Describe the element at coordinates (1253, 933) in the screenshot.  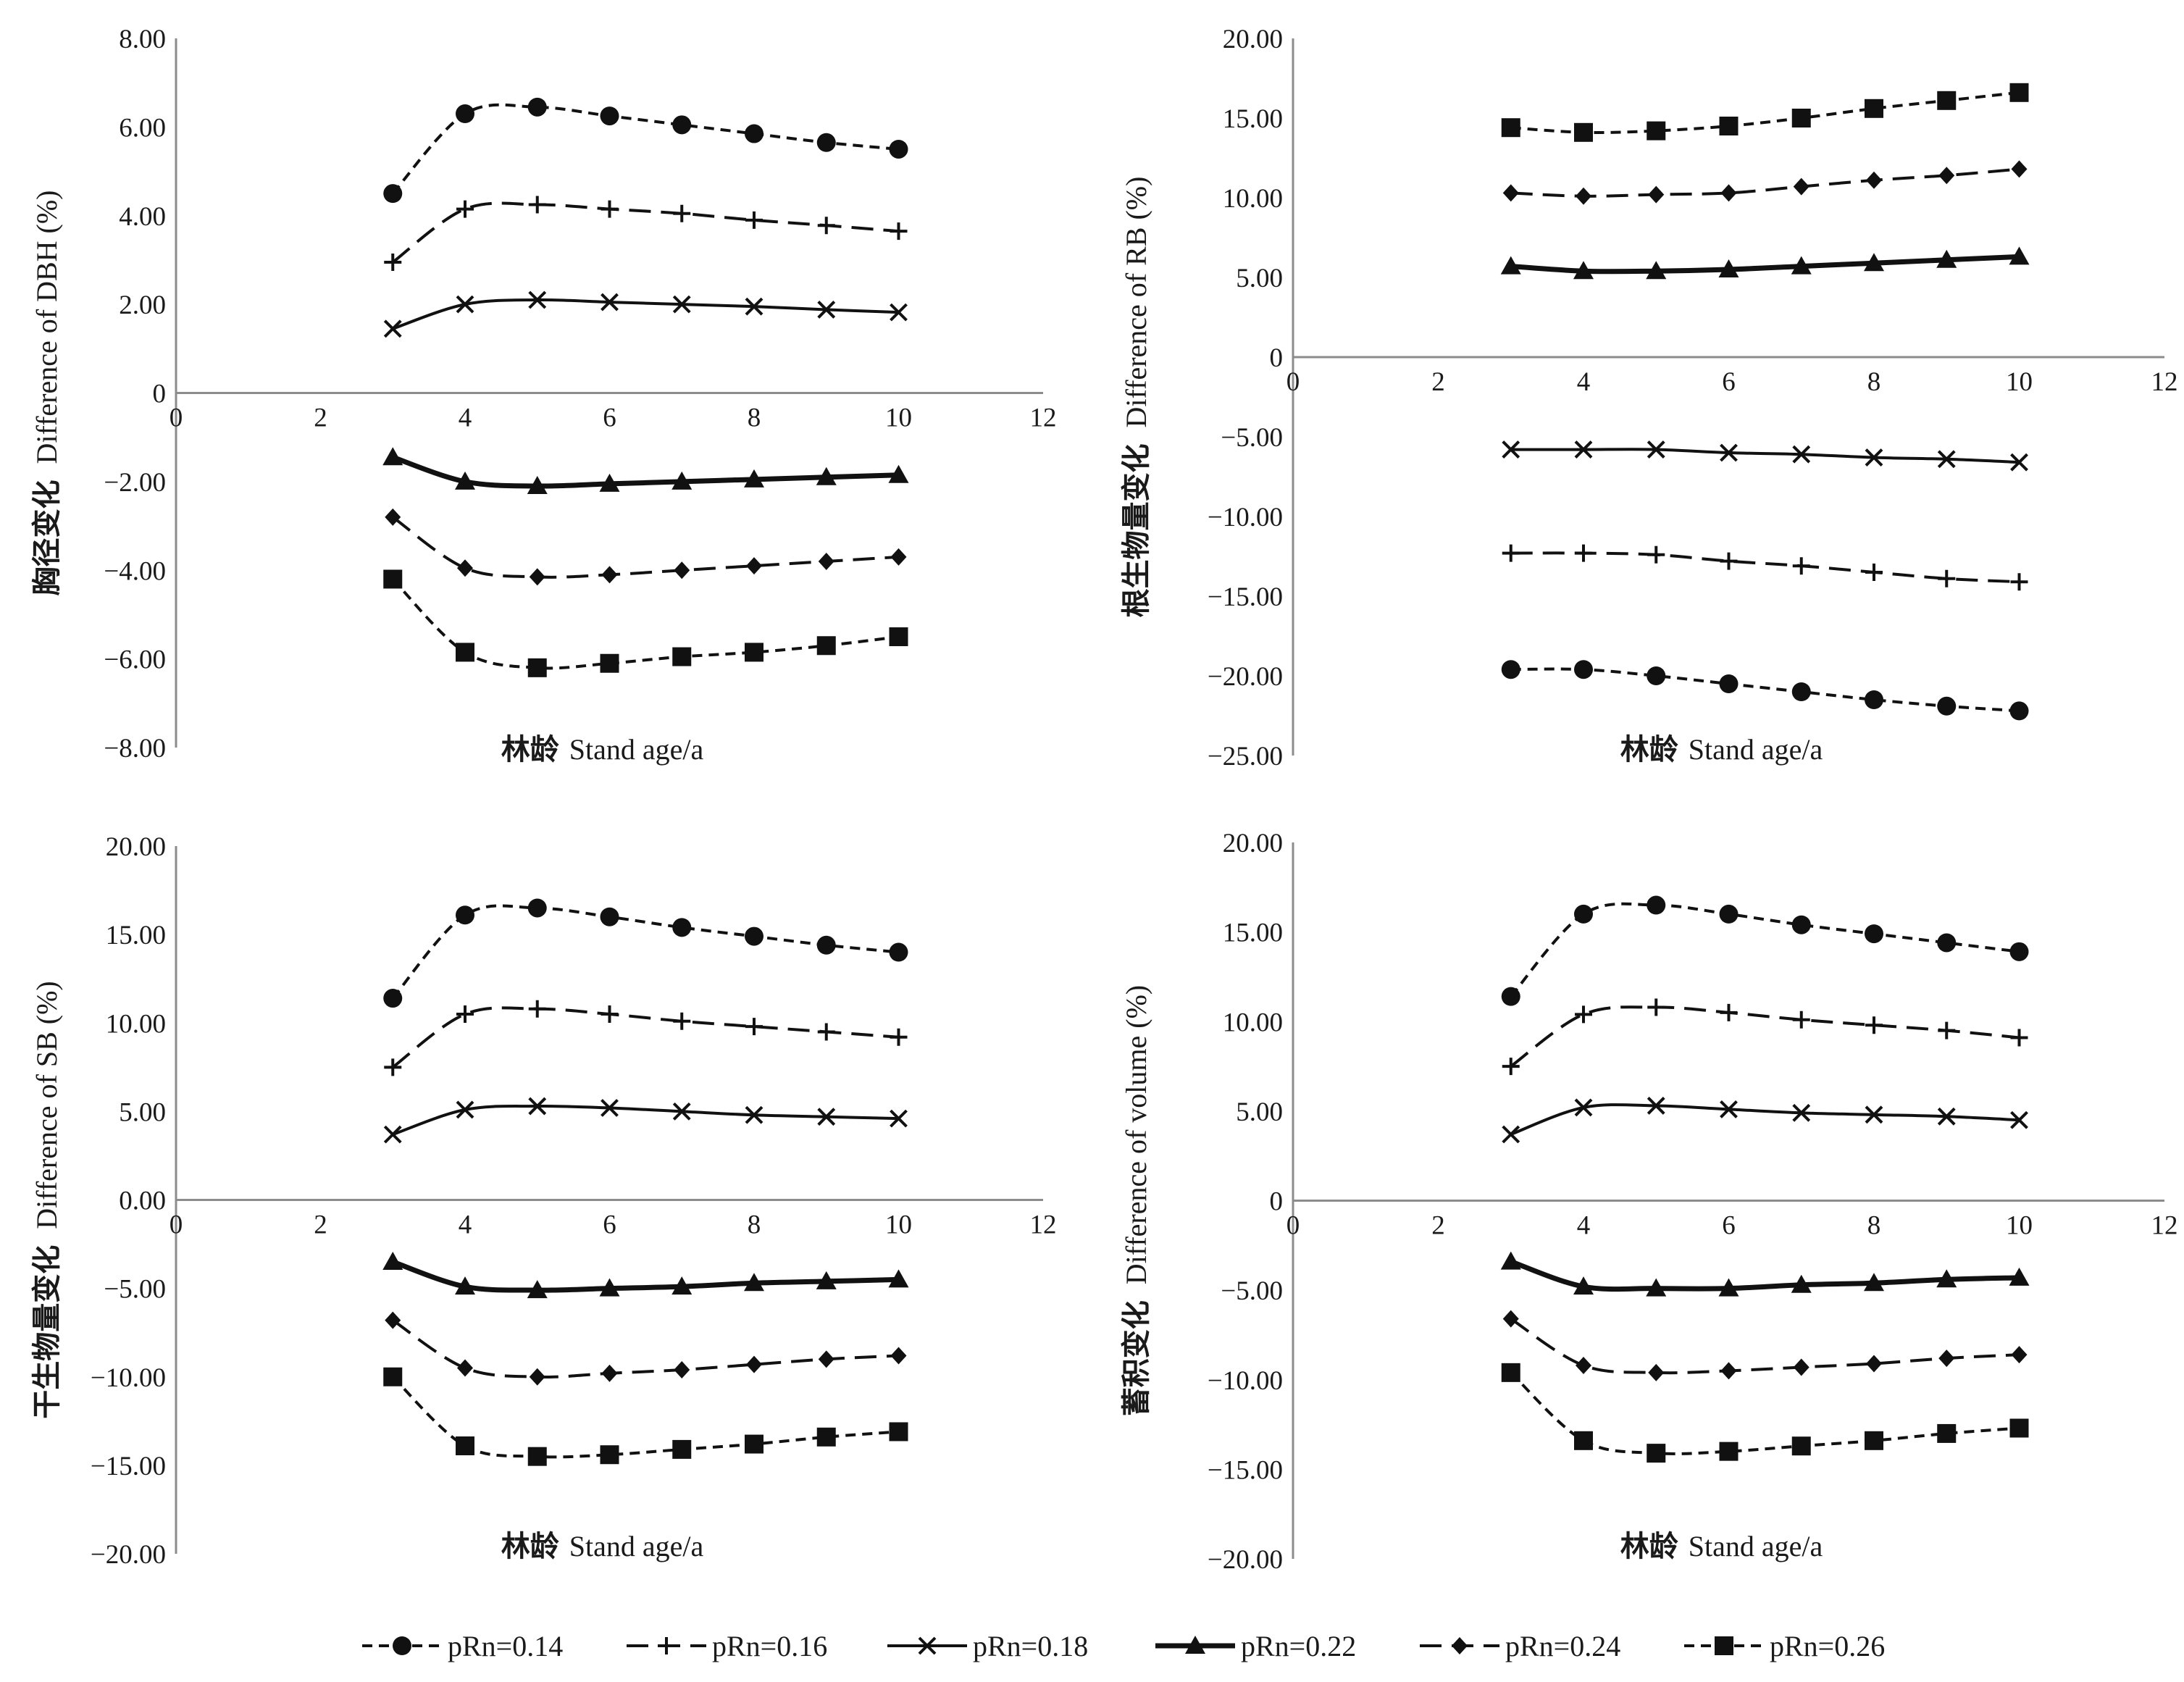
I see `y-tick-label: 15.00` at that location.